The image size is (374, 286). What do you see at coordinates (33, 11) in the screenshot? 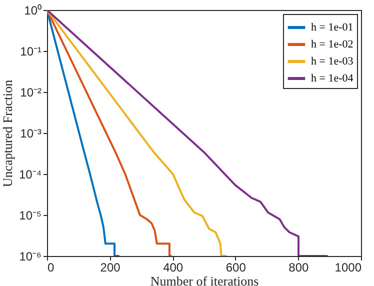
I see `y-tick-label: 10⁰` at bounding box center [33, 11].